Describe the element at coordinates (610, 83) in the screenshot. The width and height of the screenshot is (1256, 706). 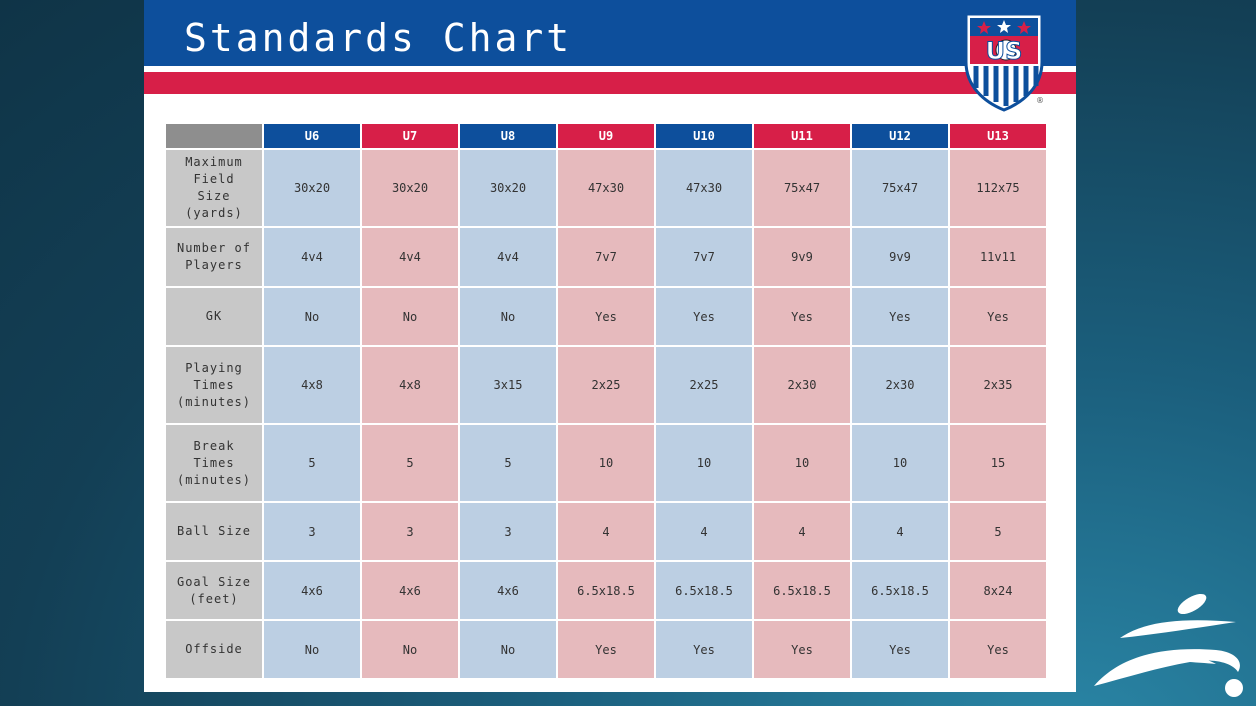
I see `header-red-stripe` at that location.